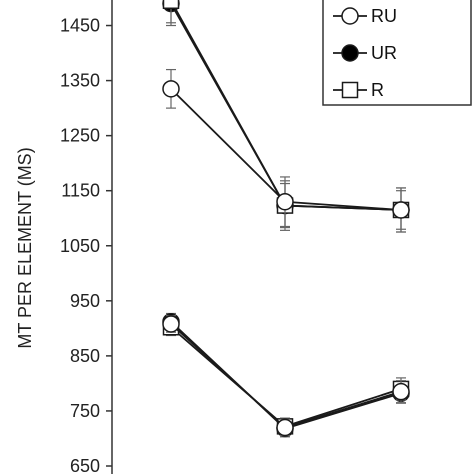 This screenshot has height=474, width=474. I want to click on y-tick-label: 950, so click(85, 301).